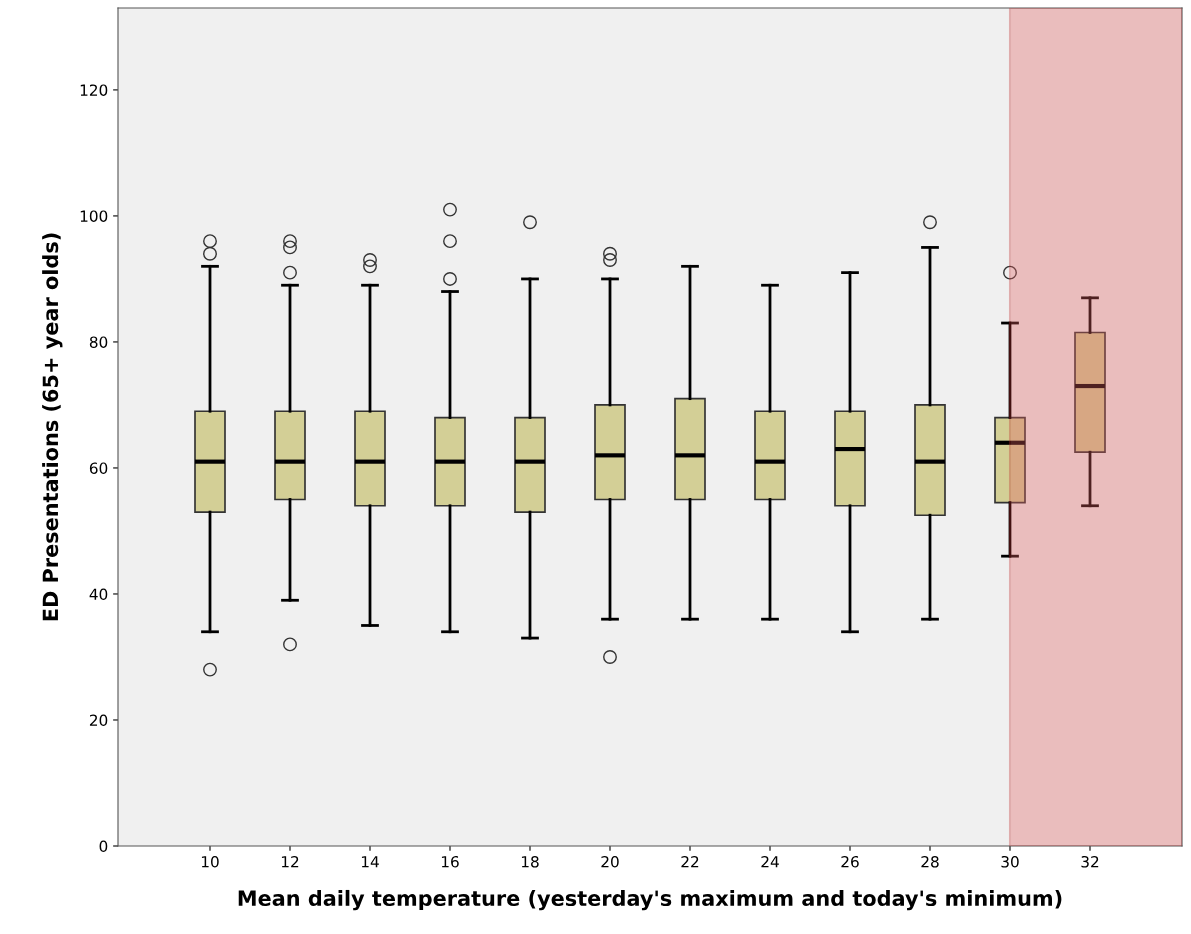  Describe the element at coordinates (52, 427) in the screenshot. I see `y-axis-title: ED Presentations (65+ year olds)` at that location.